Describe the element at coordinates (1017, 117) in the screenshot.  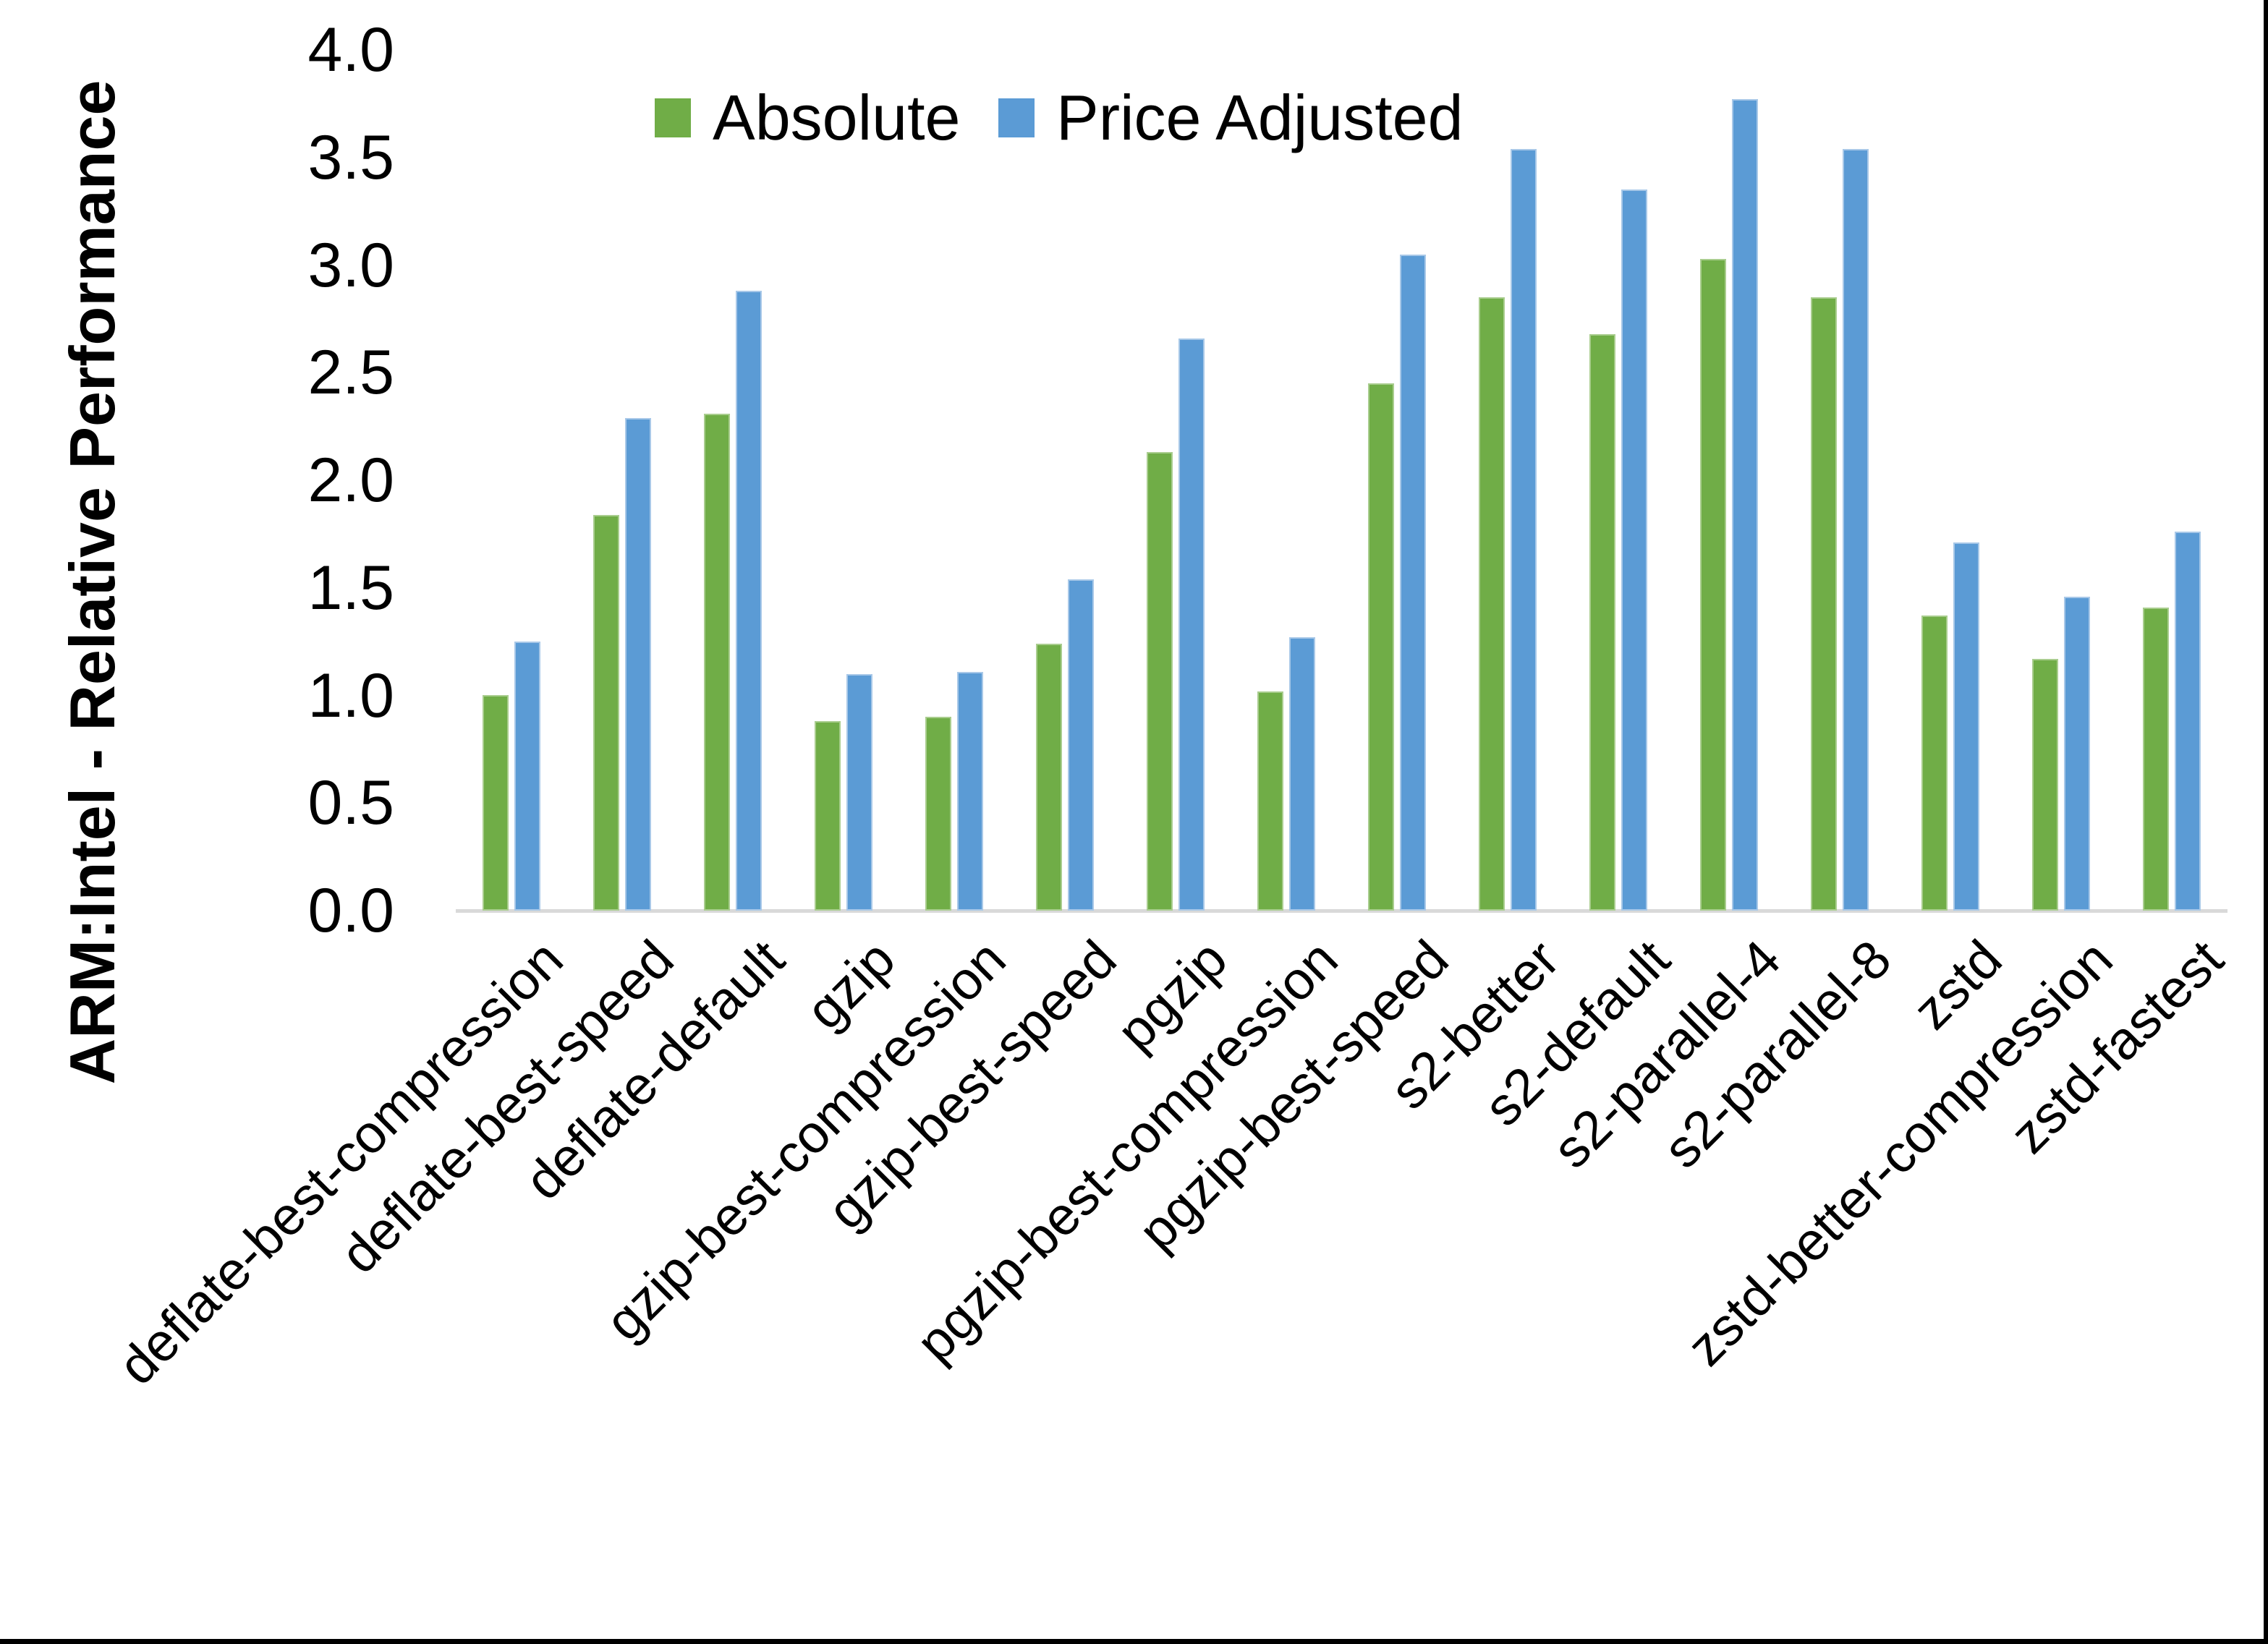
I see `legend-swatch-price-adjusted-icon` at that location.